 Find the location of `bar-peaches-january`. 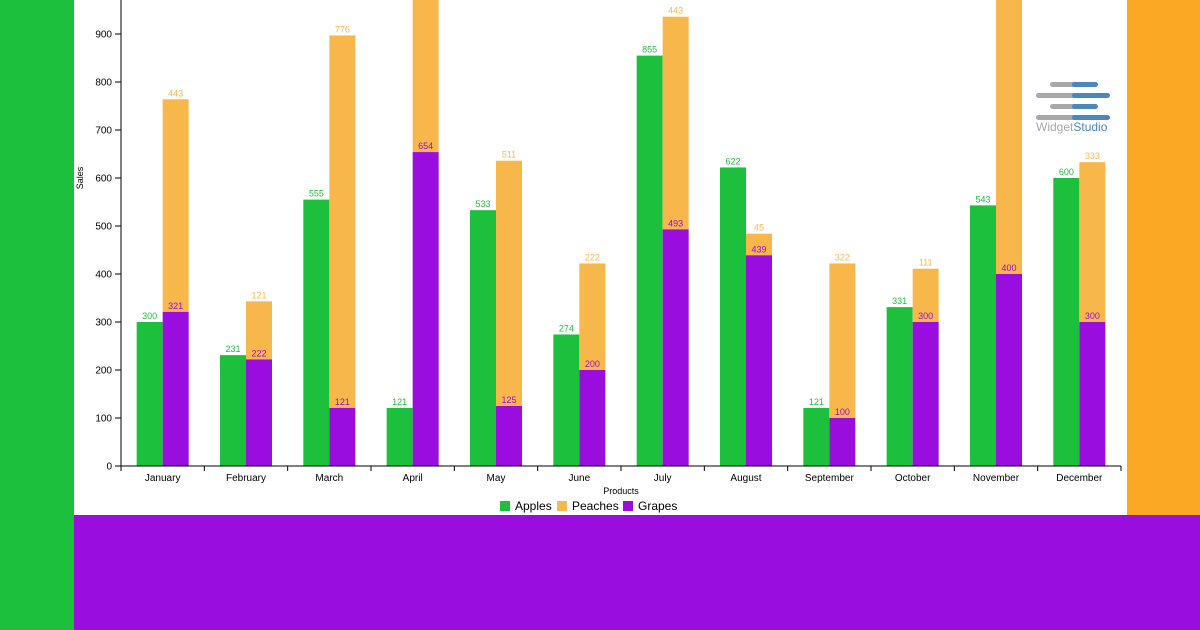

bar-peaches-january is located at coordinates (175, 205).